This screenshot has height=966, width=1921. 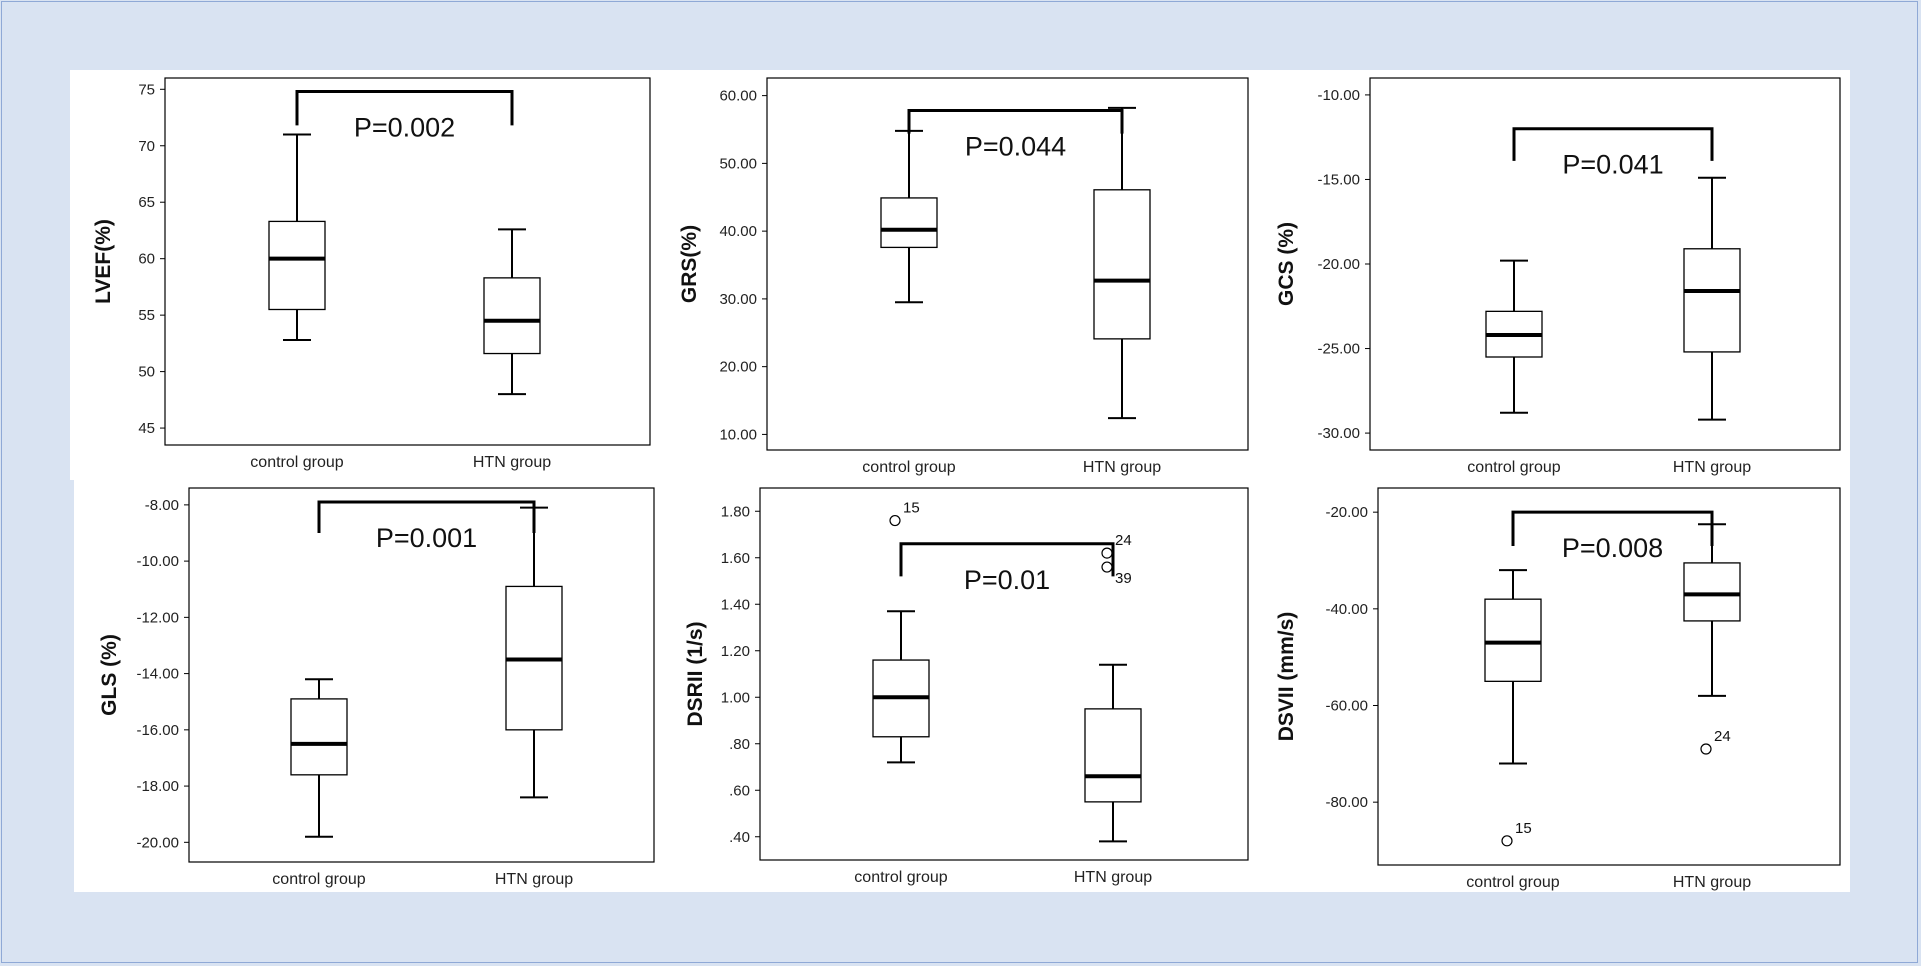 I want to click on y-tick-label: -80.00, so click(x=1346, y=802).